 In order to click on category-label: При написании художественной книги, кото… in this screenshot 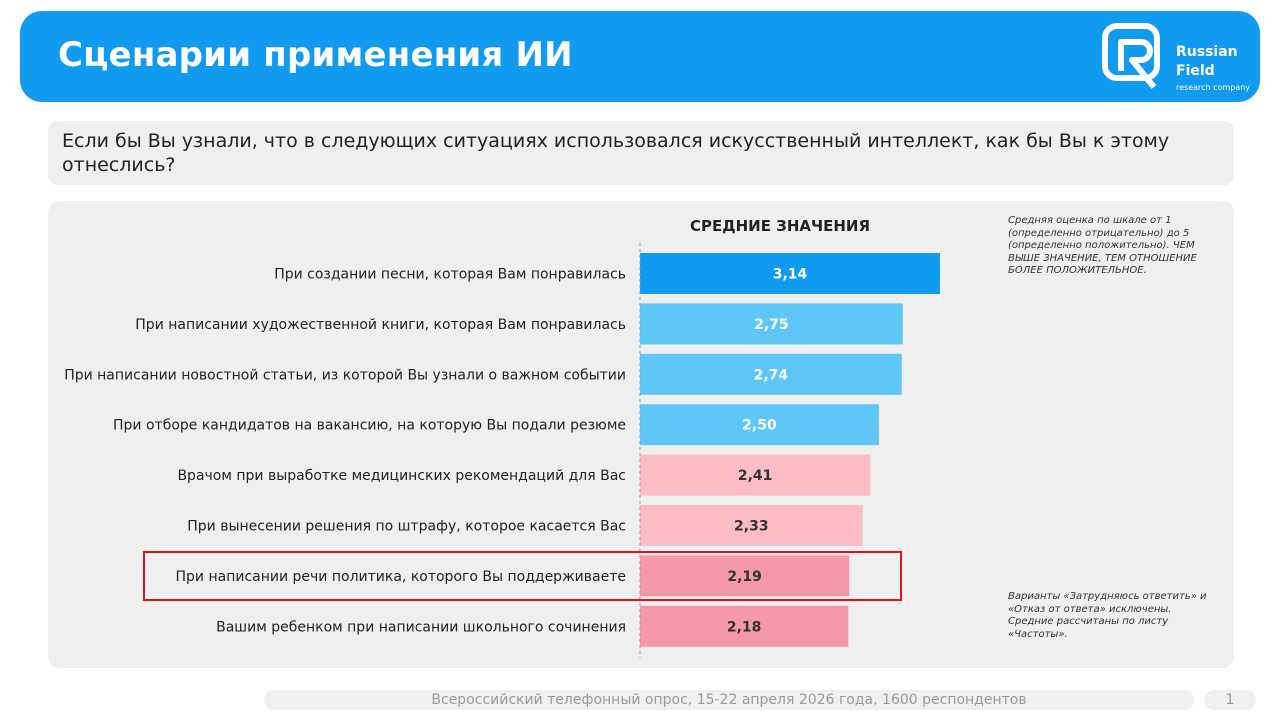, I will do `click(380, 325)`.